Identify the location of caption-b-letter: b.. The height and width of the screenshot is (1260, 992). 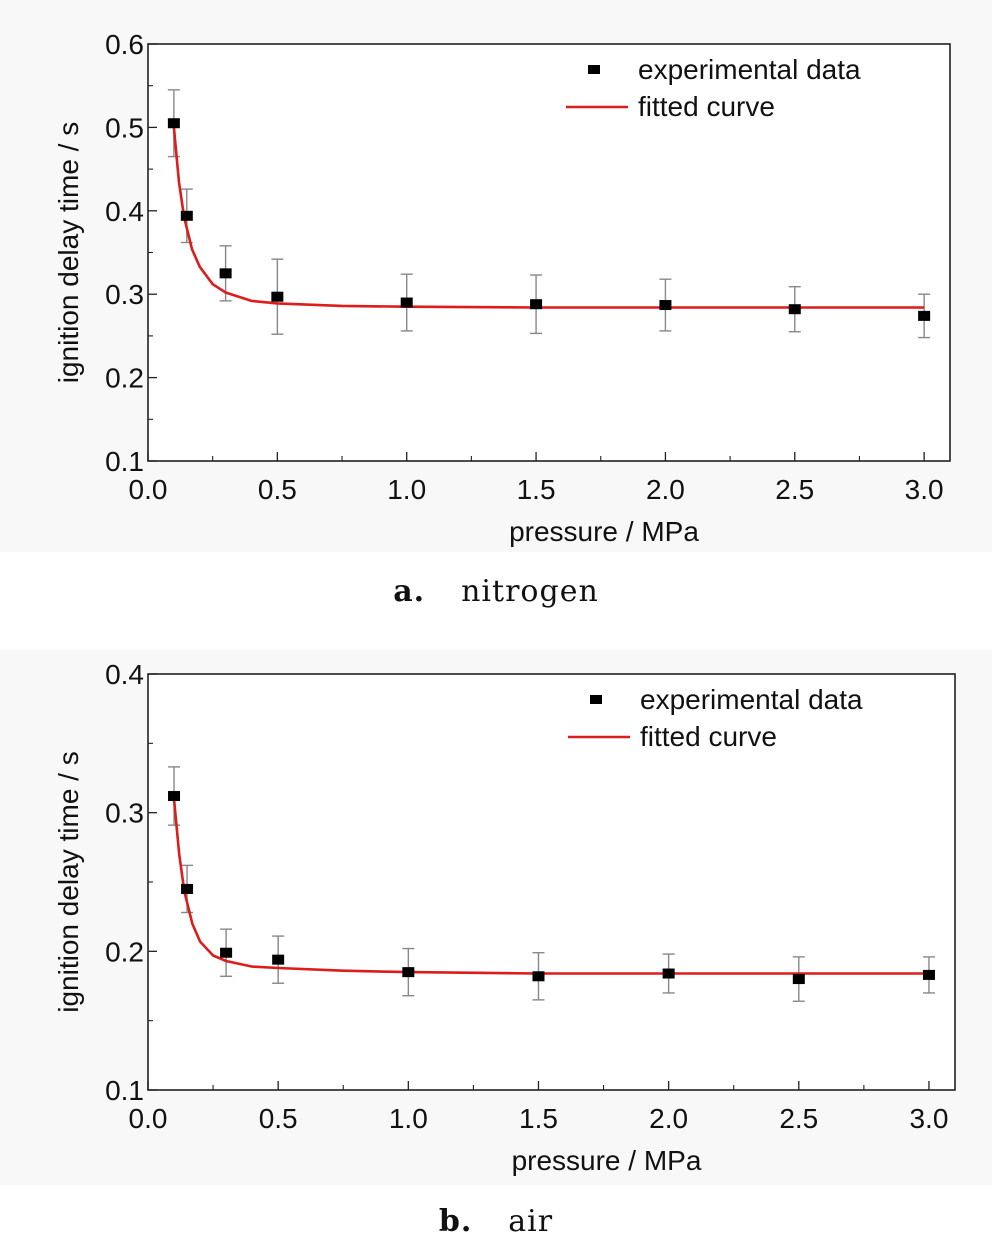
(455, 1221).